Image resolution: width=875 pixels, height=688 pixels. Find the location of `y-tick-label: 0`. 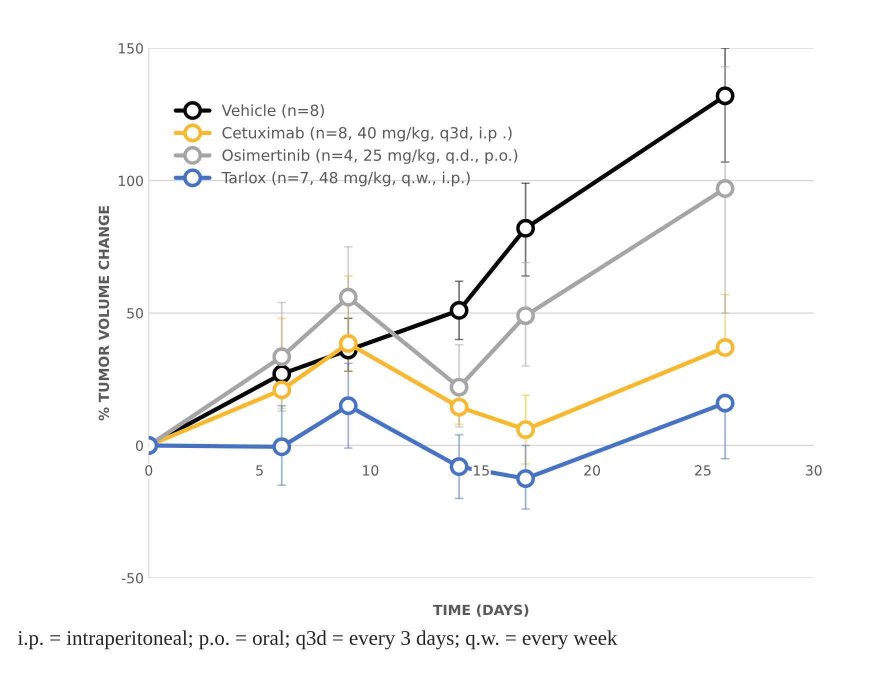

y-tick-label: 0 is located at coordinates (139, 445).